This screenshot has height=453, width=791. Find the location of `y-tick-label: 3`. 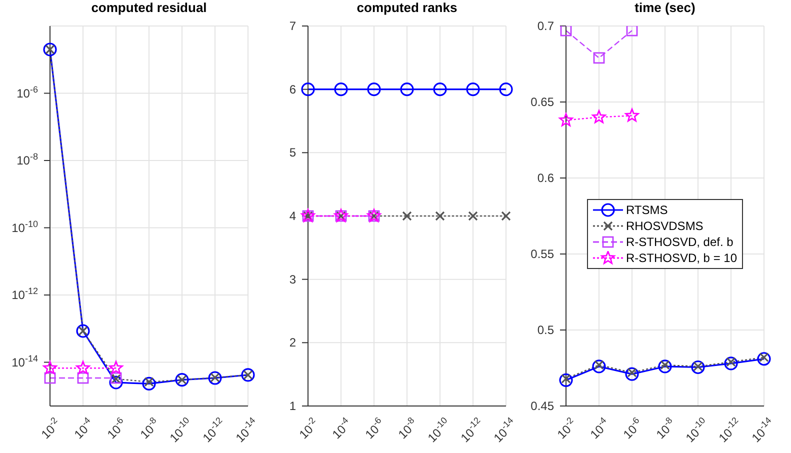

y-tick-label: 3 is located at coordinates (292, 279).